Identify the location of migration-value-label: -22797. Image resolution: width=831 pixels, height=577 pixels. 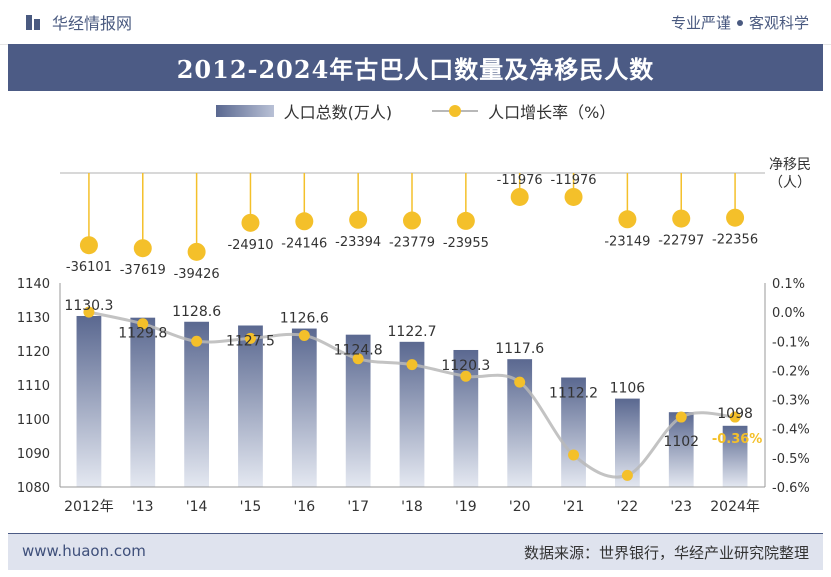
(681, 241).